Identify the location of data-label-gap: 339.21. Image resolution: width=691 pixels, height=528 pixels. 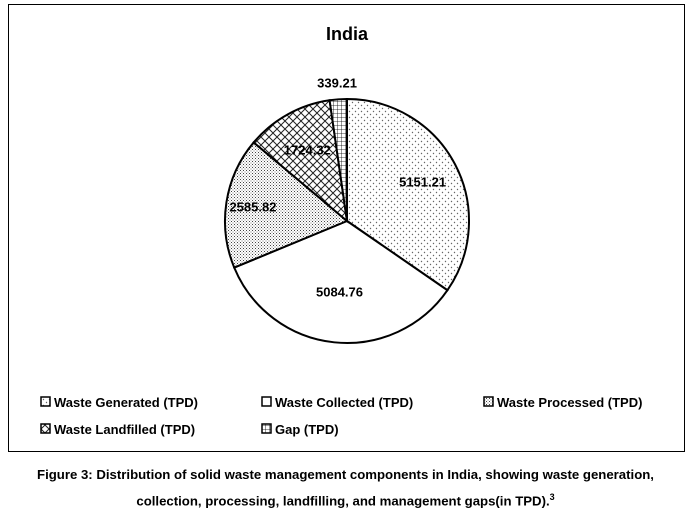
(337, 82).